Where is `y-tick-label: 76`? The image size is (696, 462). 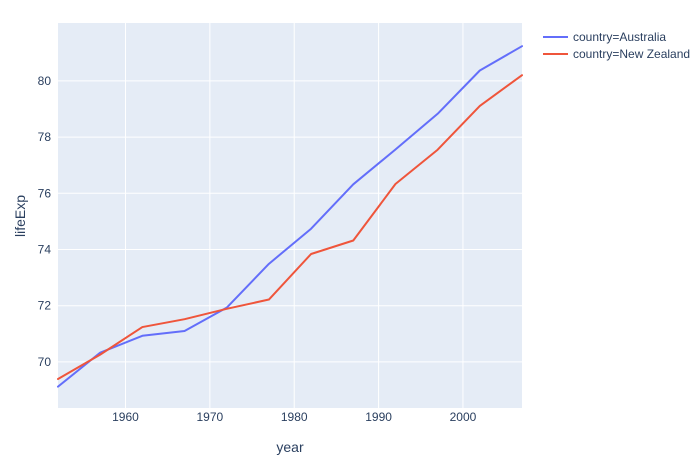 y-tick-label: 76 is located at coordinates (45, 193).